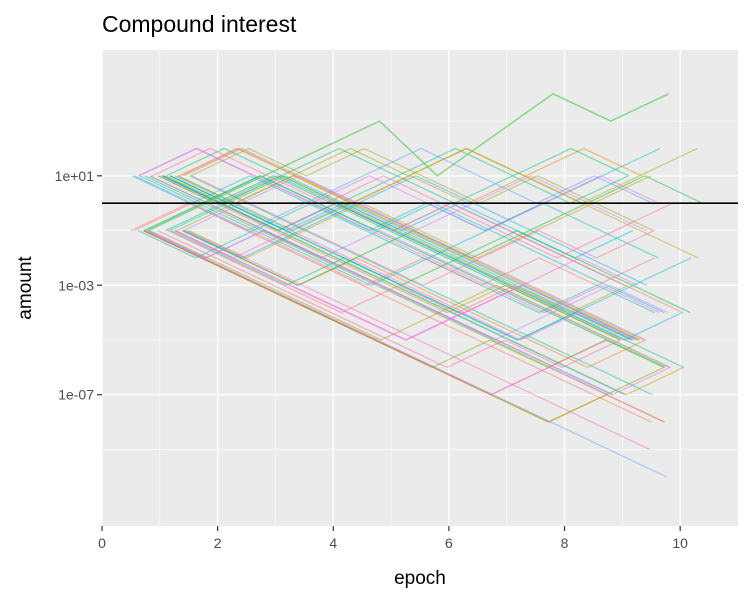 The image size is (750, 600). I want to click on x-tick-label: 4, so click(333, 543).